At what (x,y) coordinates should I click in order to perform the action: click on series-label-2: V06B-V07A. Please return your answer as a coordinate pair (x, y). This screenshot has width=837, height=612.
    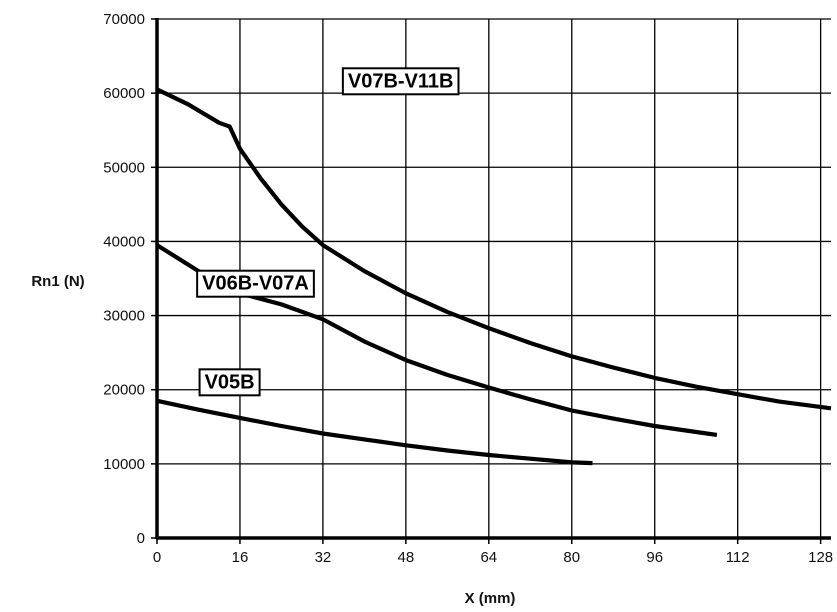
    Looking at the image, I should click on (255, 283).